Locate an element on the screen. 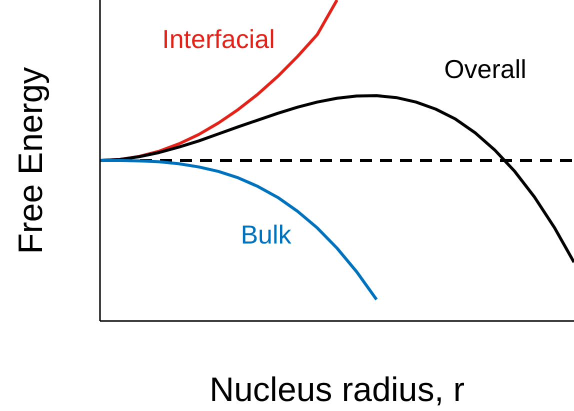 This screenshot has height=411, width=574. series-label: Bulk is located at coordinates (266, 235).